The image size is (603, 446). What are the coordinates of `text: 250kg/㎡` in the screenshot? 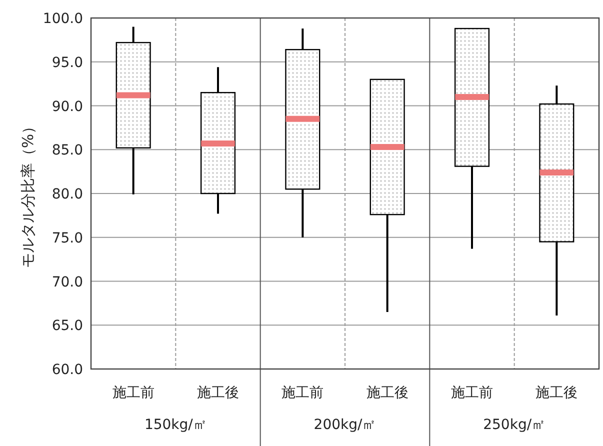 It's located at (514, 425).